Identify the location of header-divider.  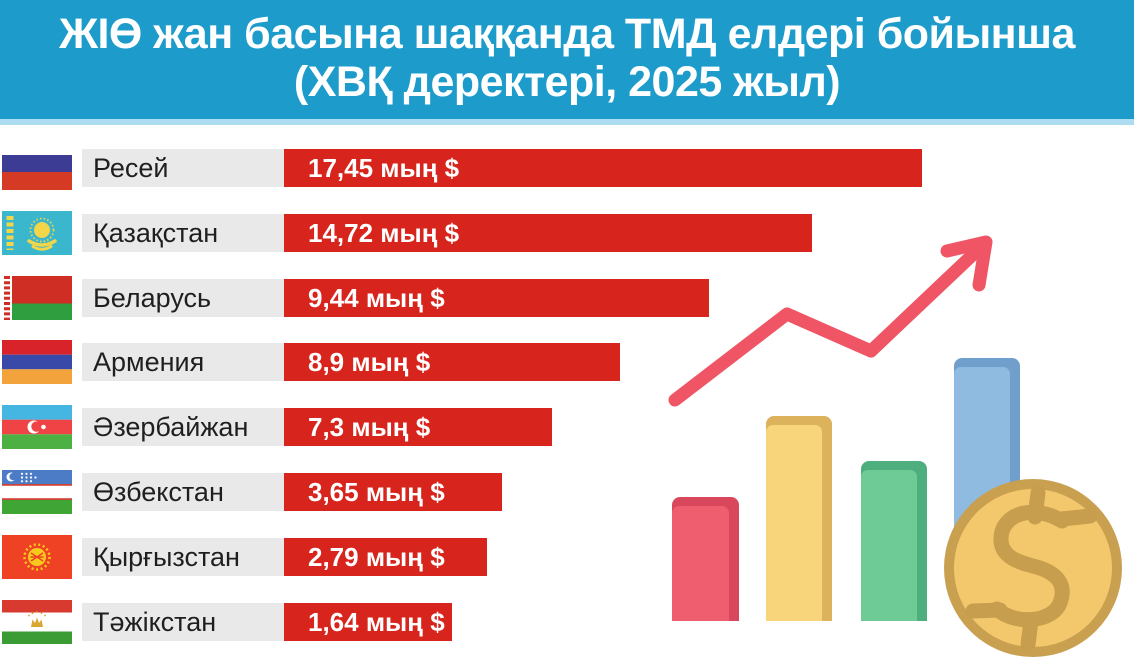
(567, 122).